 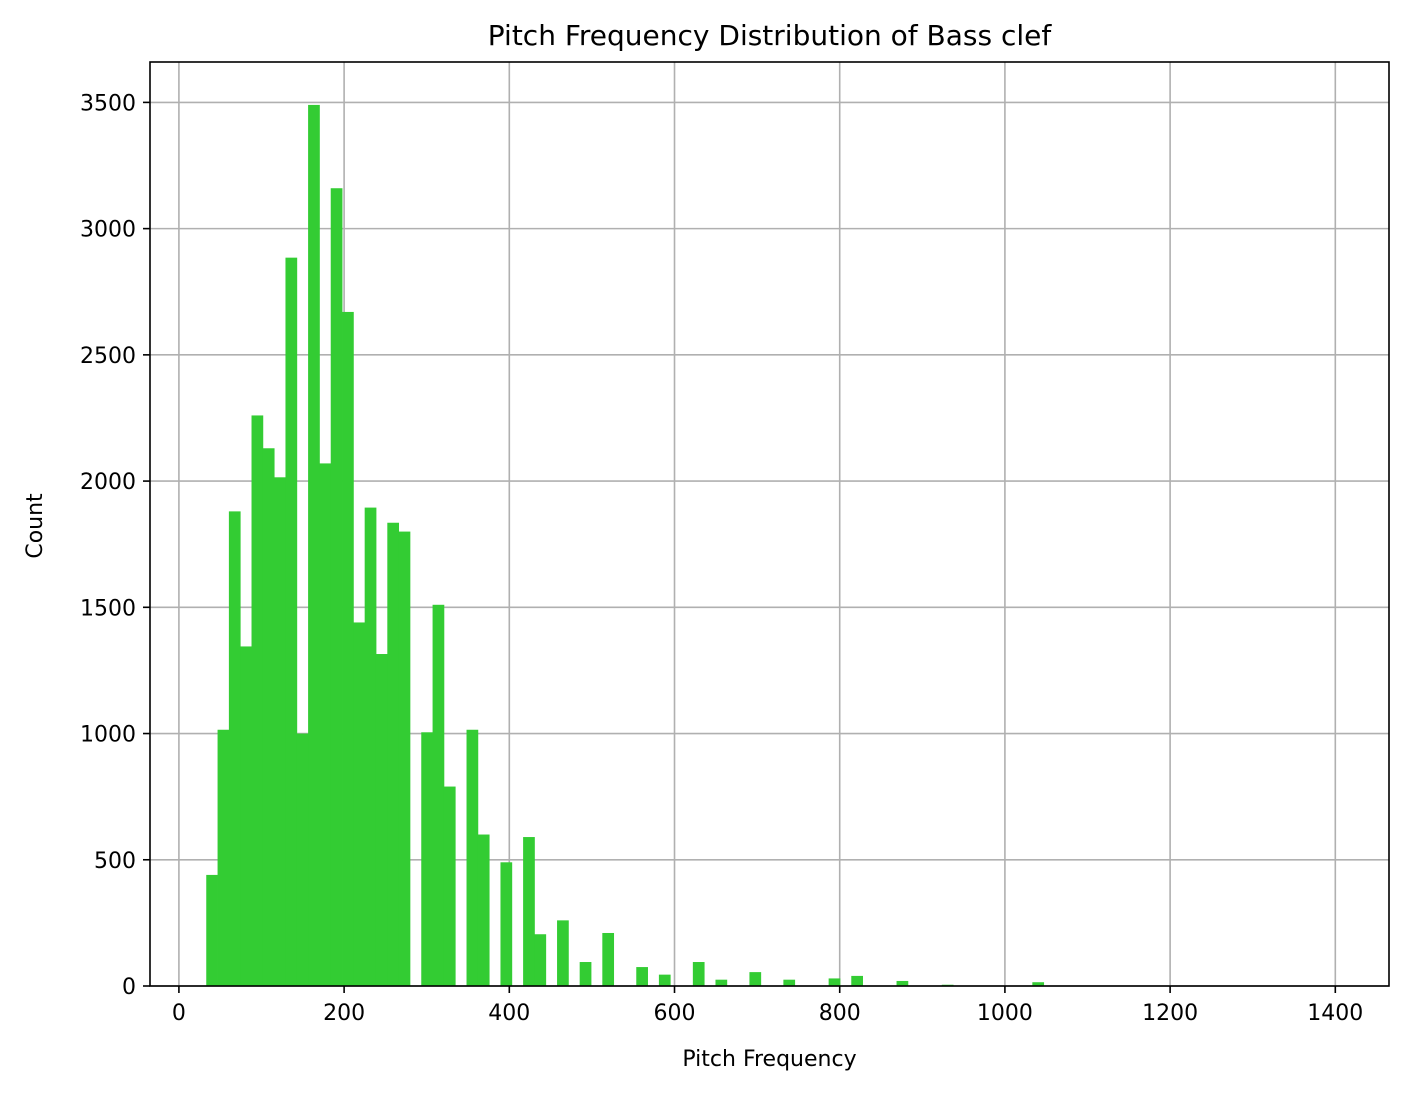 I want to click on y-axis-ticks: 0 500 1000 1500 2000 2500 3000 3500, so click(x=115, y=545).